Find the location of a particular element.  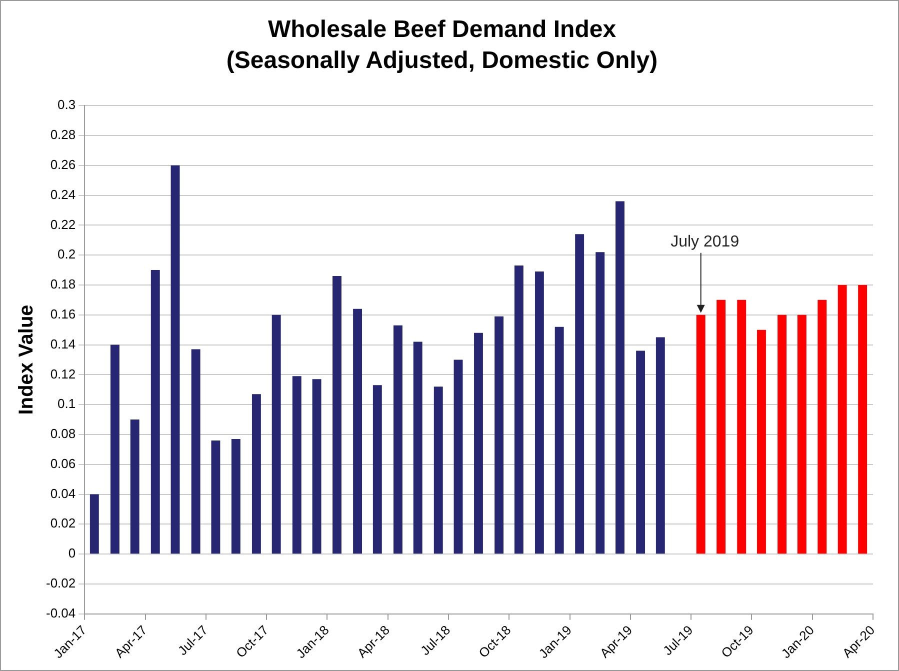

y-tick-label: 0.18 is located at coordinates (63, 284).